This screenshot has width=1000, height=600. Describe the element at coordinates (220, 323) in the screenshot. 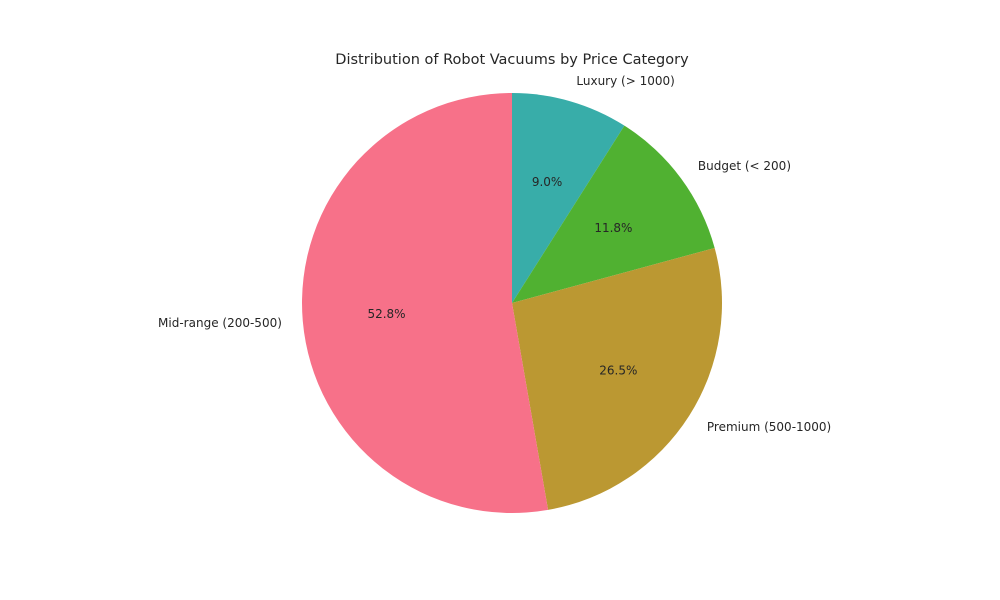

I see `slice-label-mid-range-200-500: Mid-range (200-500)` at that location.